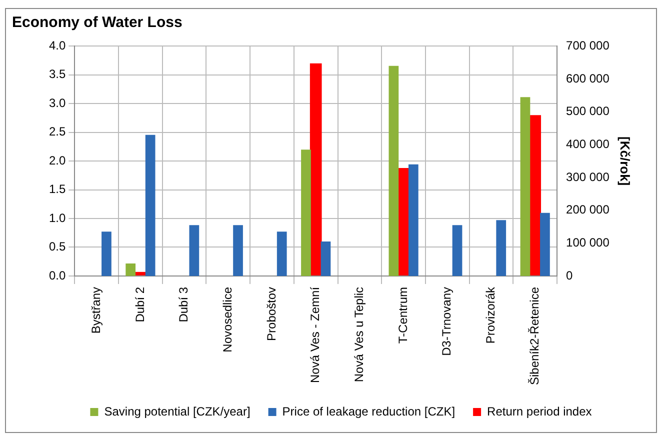 This screenshot has height=439, width=664. Describe the element at coordinates (183, 304) in the screenshot. I see `x-tick-label: Dubí 3` at that location.